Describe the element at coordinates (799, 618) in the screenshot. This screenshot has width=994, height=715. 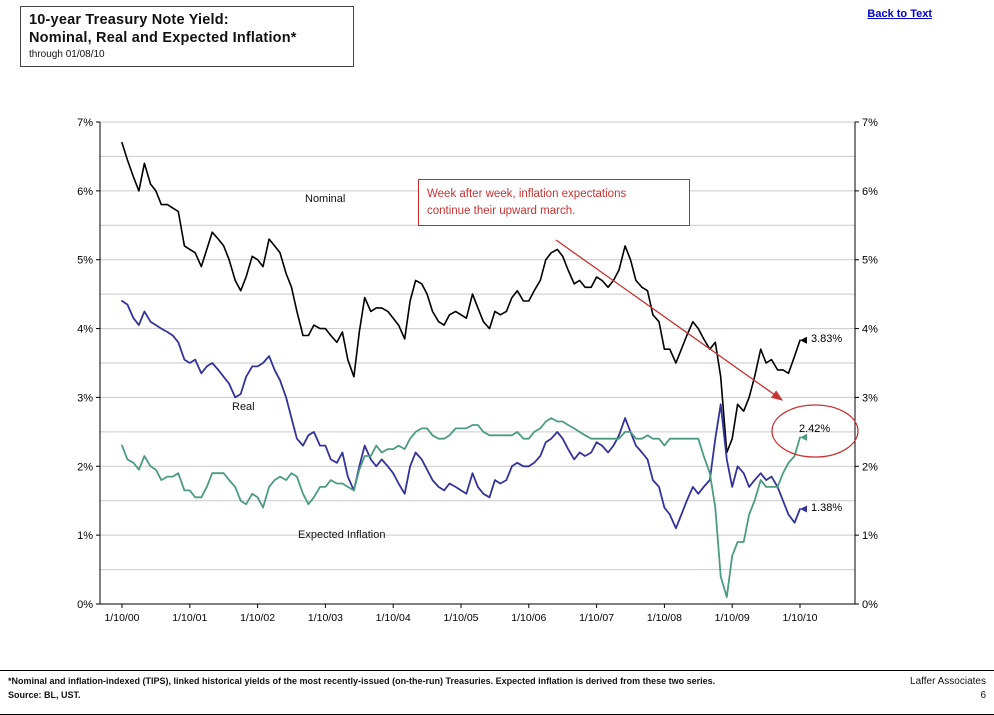
I see `x-tick-label: 1/10/10` at that location.